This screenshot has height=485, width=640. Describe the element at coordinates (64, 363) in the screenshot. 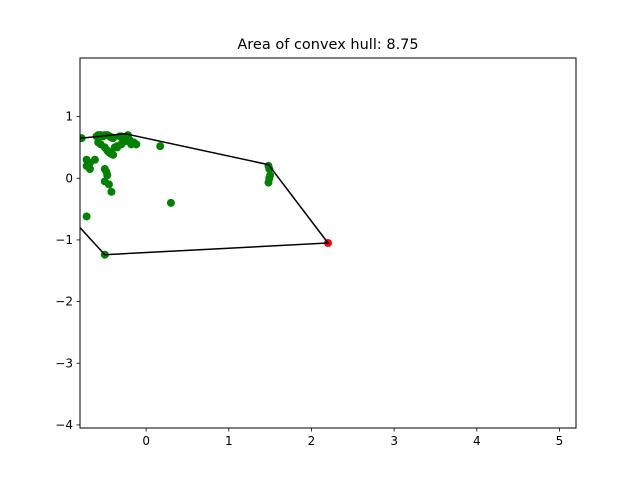

I see `y-tick-label: −3` at that location.